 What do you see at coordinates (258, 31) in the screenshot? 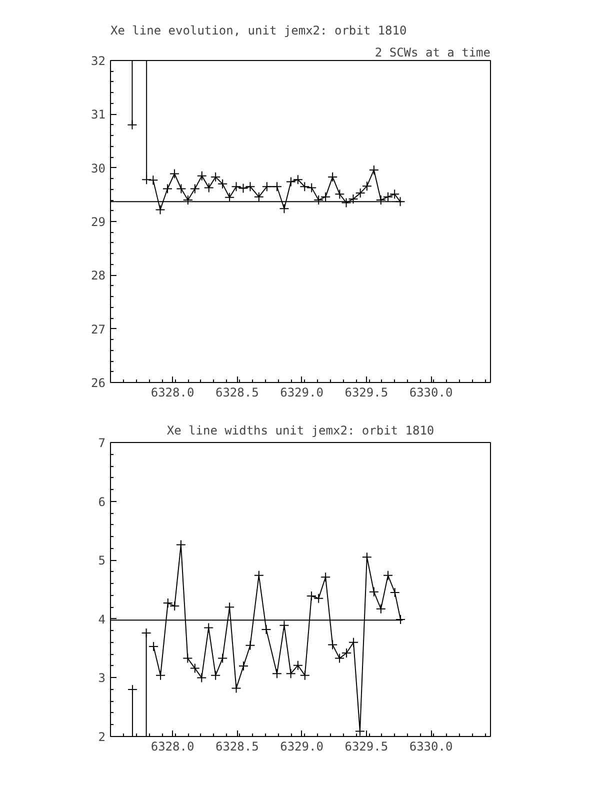
I see `chart-title: Xe line evolution, unit jemx2: orbit 1810` at bounding box center [258, 31].